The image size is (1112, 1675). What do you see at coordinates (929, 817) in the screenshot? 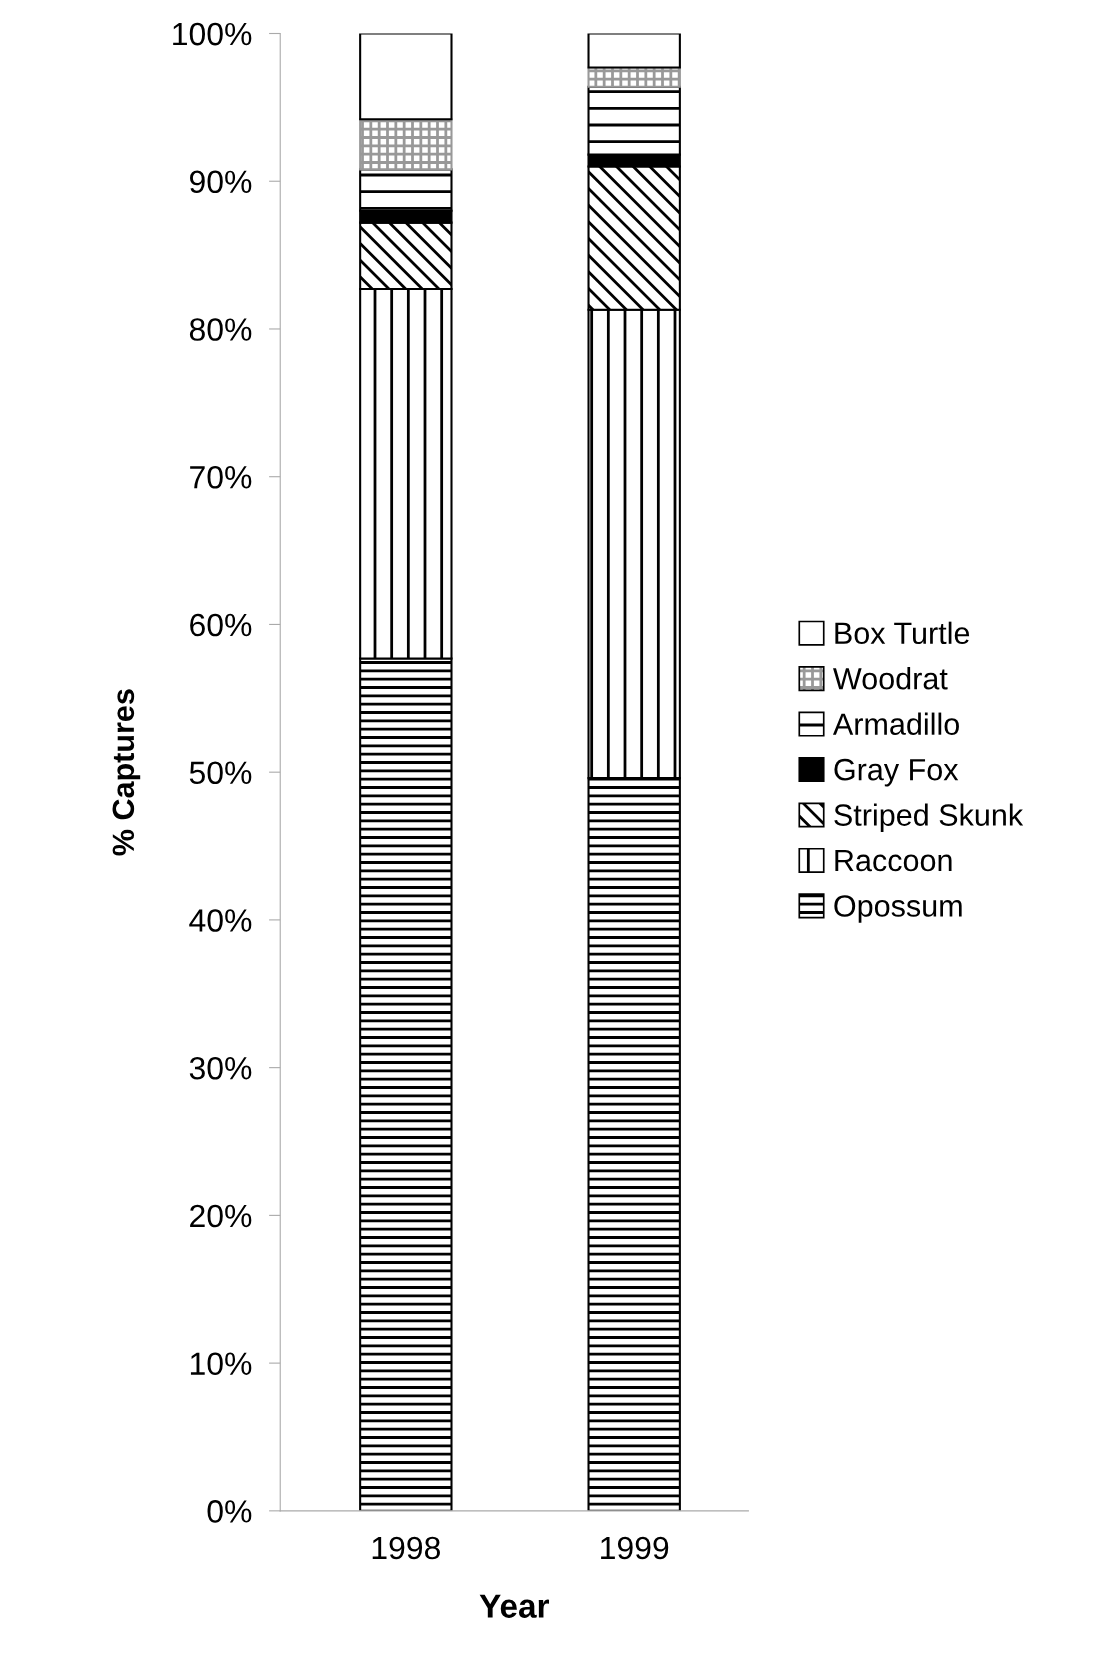
I see `legend-label: Striped Skunk` at bounding box center [929, 817].